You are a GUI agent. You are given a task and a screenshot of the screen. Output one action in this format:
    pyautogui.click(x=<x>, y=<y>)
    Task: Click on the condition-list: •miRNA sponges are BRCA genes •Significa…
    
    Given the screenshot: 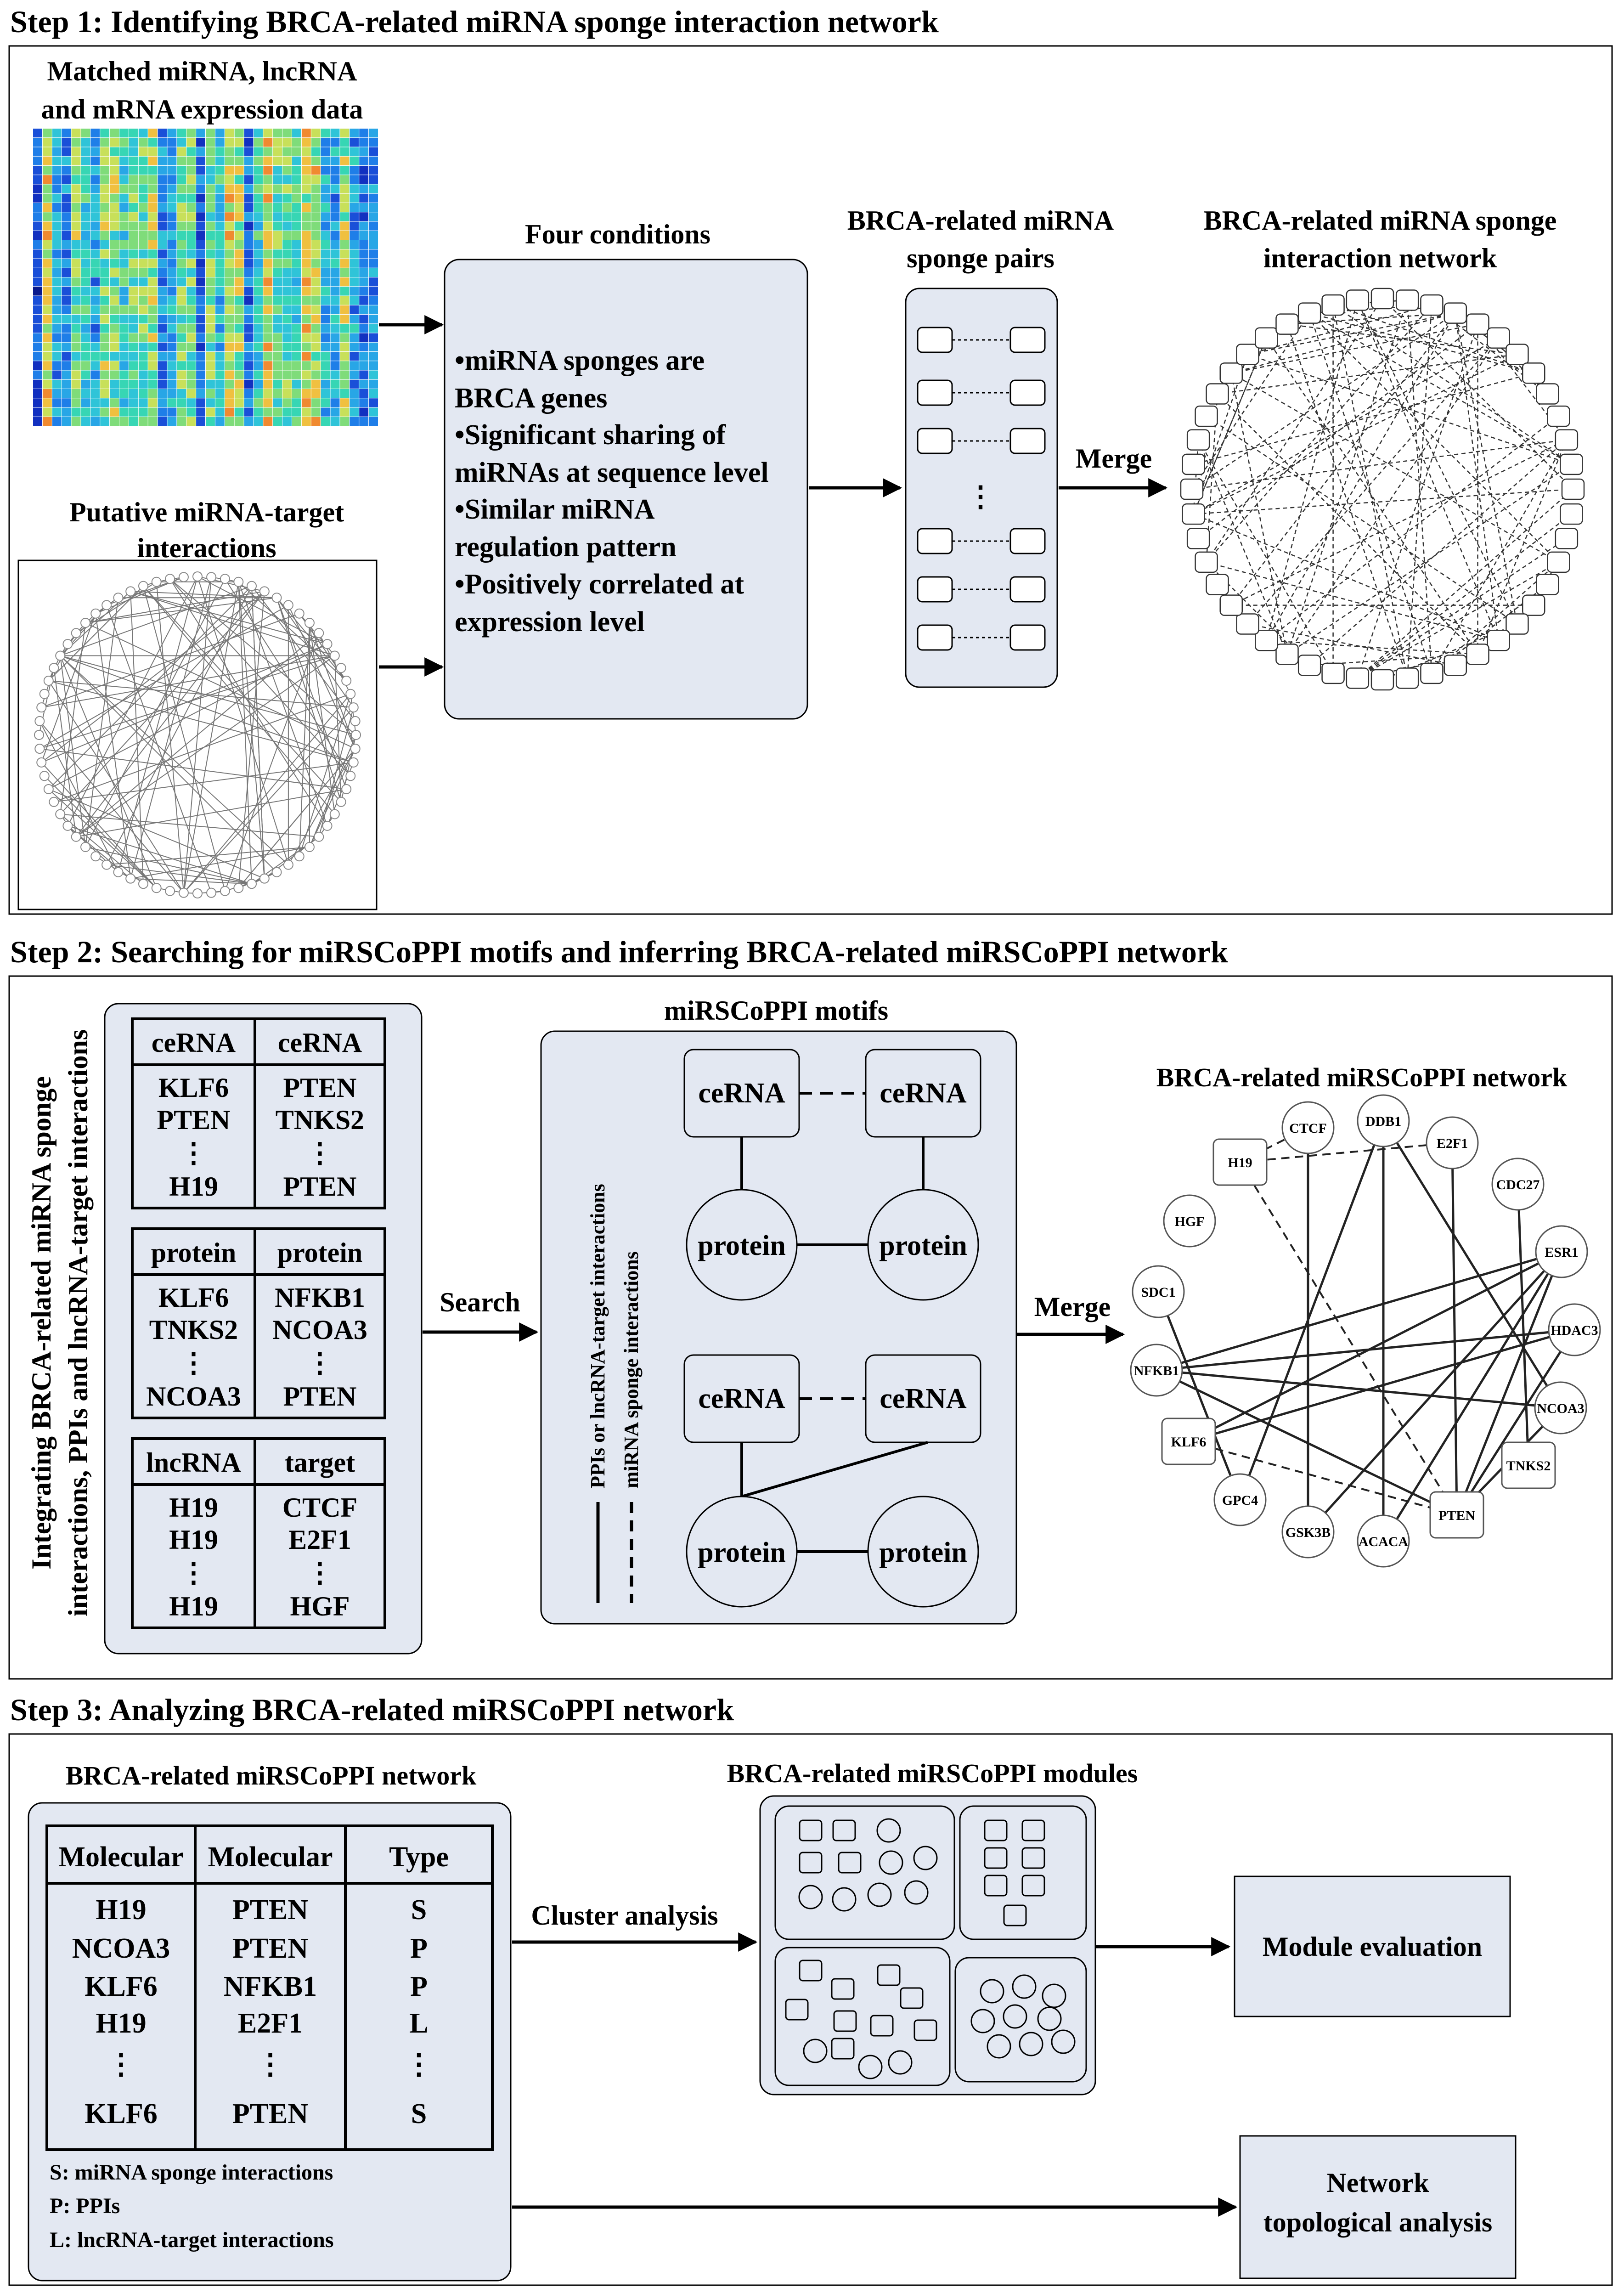 What is the action you would take?
    pyautogui.click(x=612, y=491)
    